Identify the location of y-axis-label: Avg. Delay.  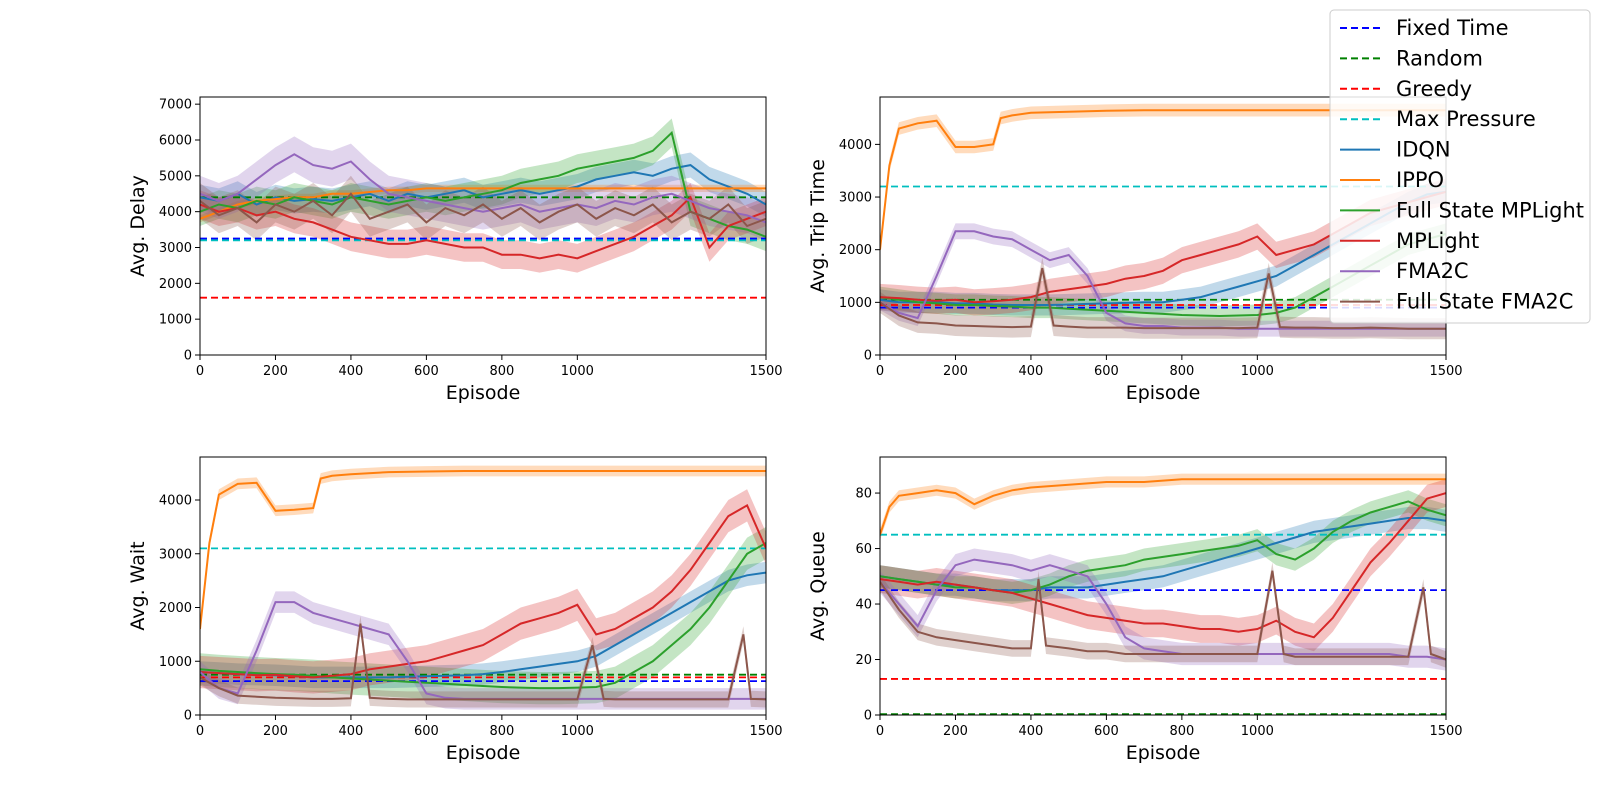
(138, 226).